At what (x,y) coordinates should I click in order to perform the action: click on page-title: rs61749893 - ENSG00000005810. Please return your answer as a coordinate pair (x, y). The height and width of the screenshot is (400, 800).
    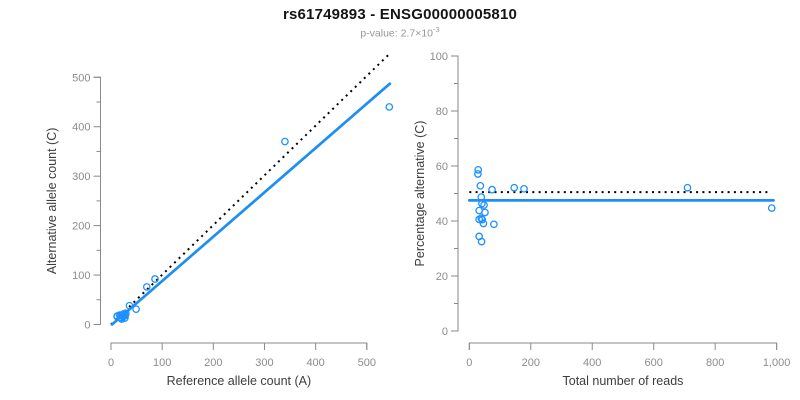
    Looking at the image, I should click on (400, 14).